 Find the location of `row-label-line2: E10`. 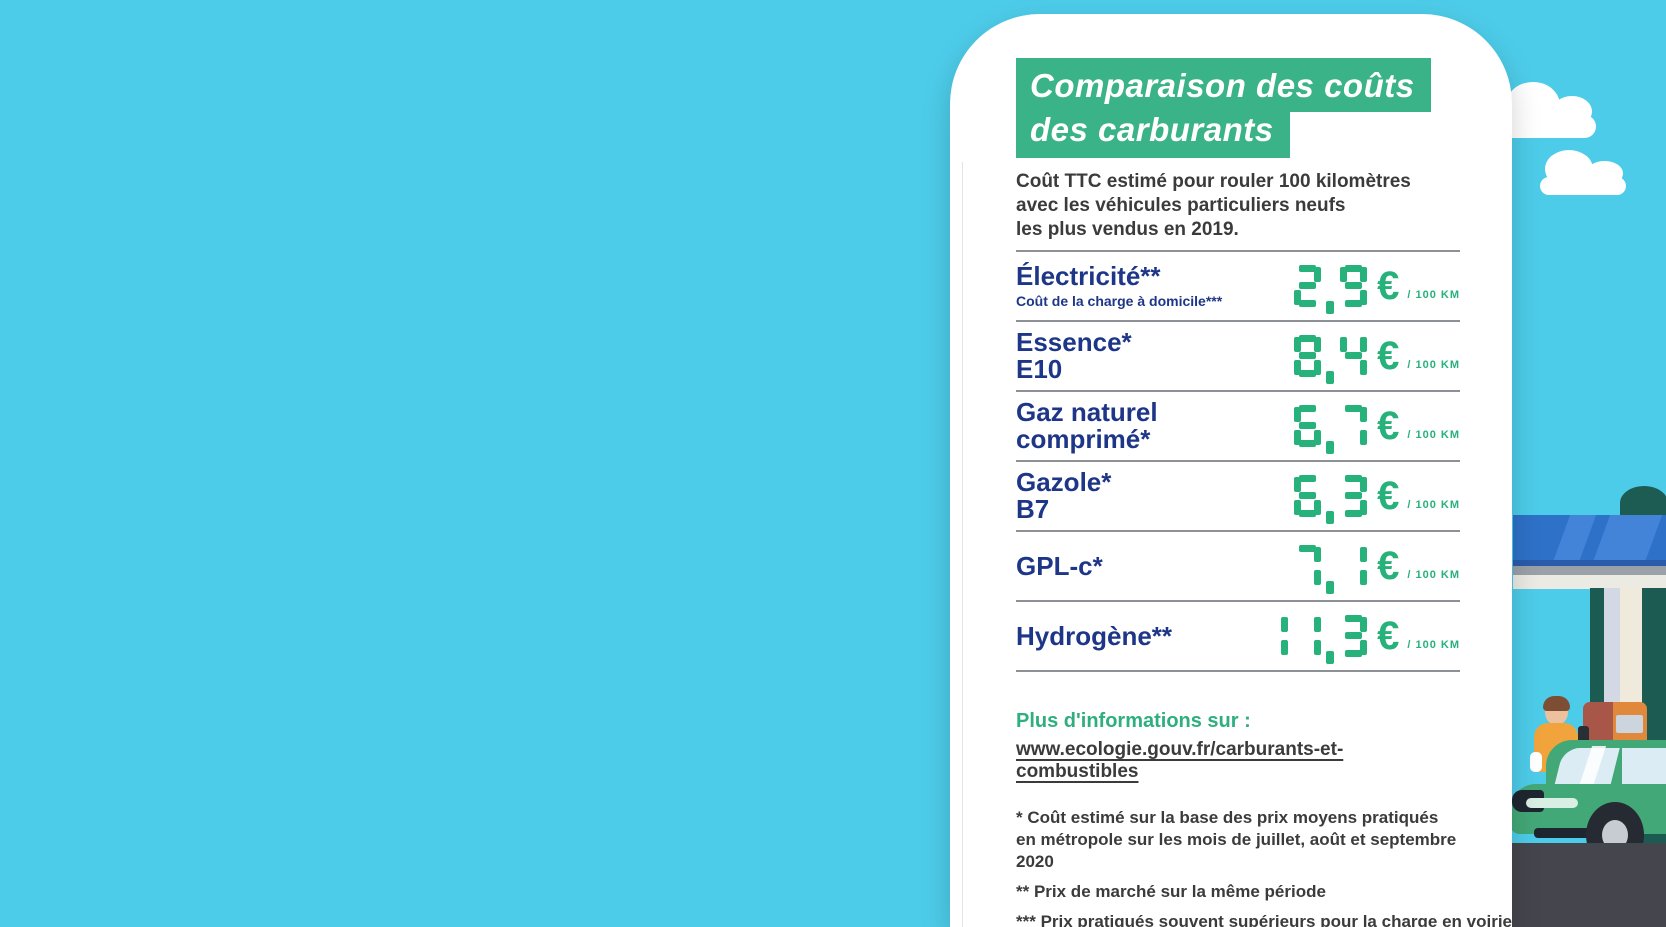

row-label-line2: E10 is located at coordinates (1039, 369).